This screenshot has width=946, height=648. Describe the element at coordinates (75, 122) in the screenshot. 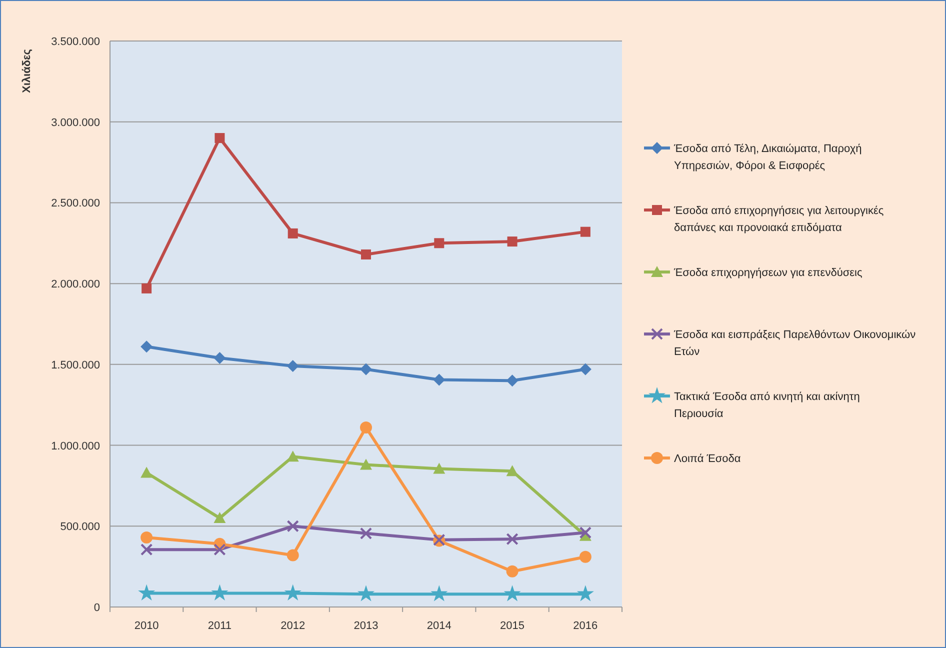

I see `y-tick-label: 3.000.000` at that location.